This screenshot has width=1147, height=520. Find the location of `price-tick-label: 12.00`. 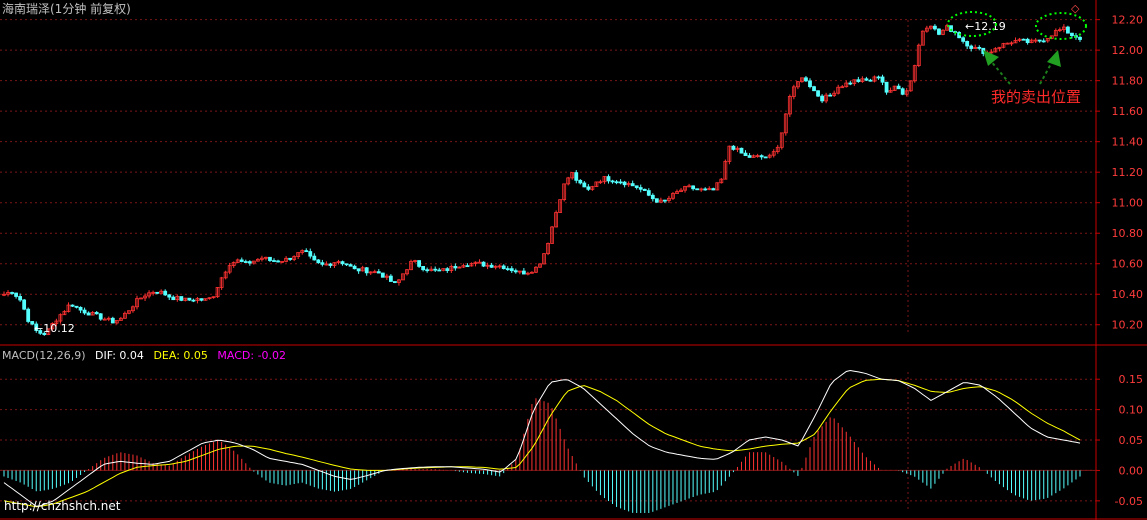

price-tick-label: 12.00 is located at coordinates (1128, 50).